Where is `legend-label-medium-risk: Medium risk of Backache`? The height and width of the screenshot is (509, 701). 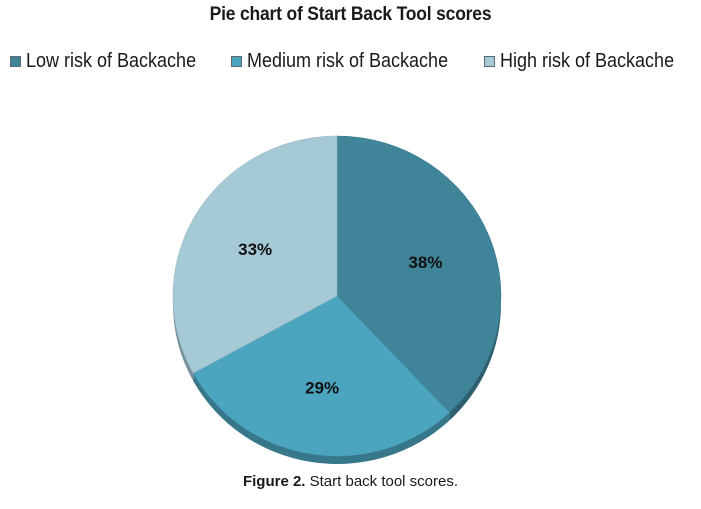 legend-label-medium-risk: Medium risk of Backache is located at coordinates (348, 60).